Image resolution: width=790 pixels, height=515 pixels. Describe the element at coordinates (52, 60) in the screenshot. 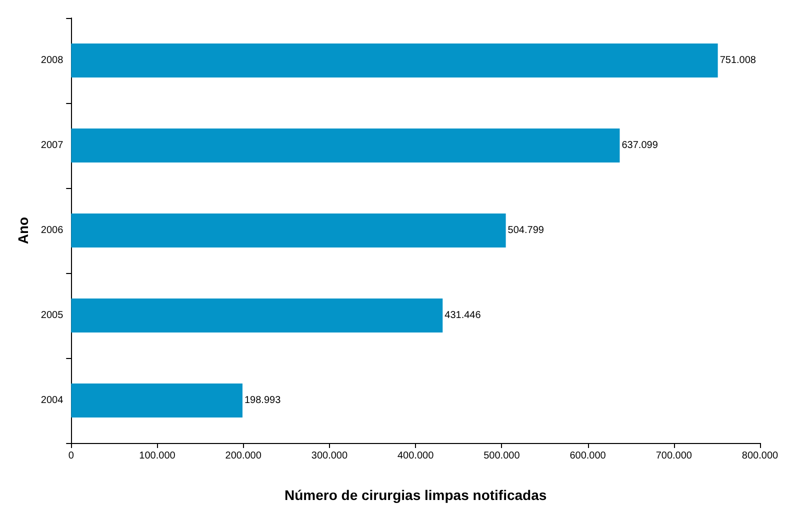

I see `y-tick-label: 2008` at that location.